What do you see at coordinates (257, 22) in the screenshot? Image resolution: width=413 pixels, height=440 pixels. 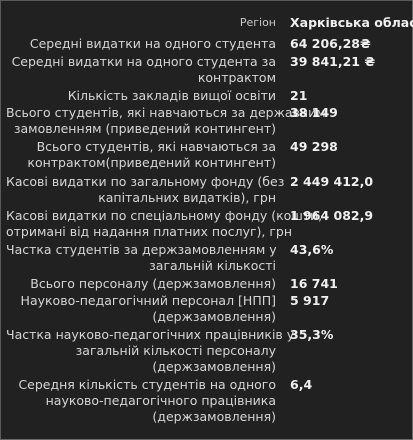 I see `label-line: Регіон` at bounding box center [257, 22].